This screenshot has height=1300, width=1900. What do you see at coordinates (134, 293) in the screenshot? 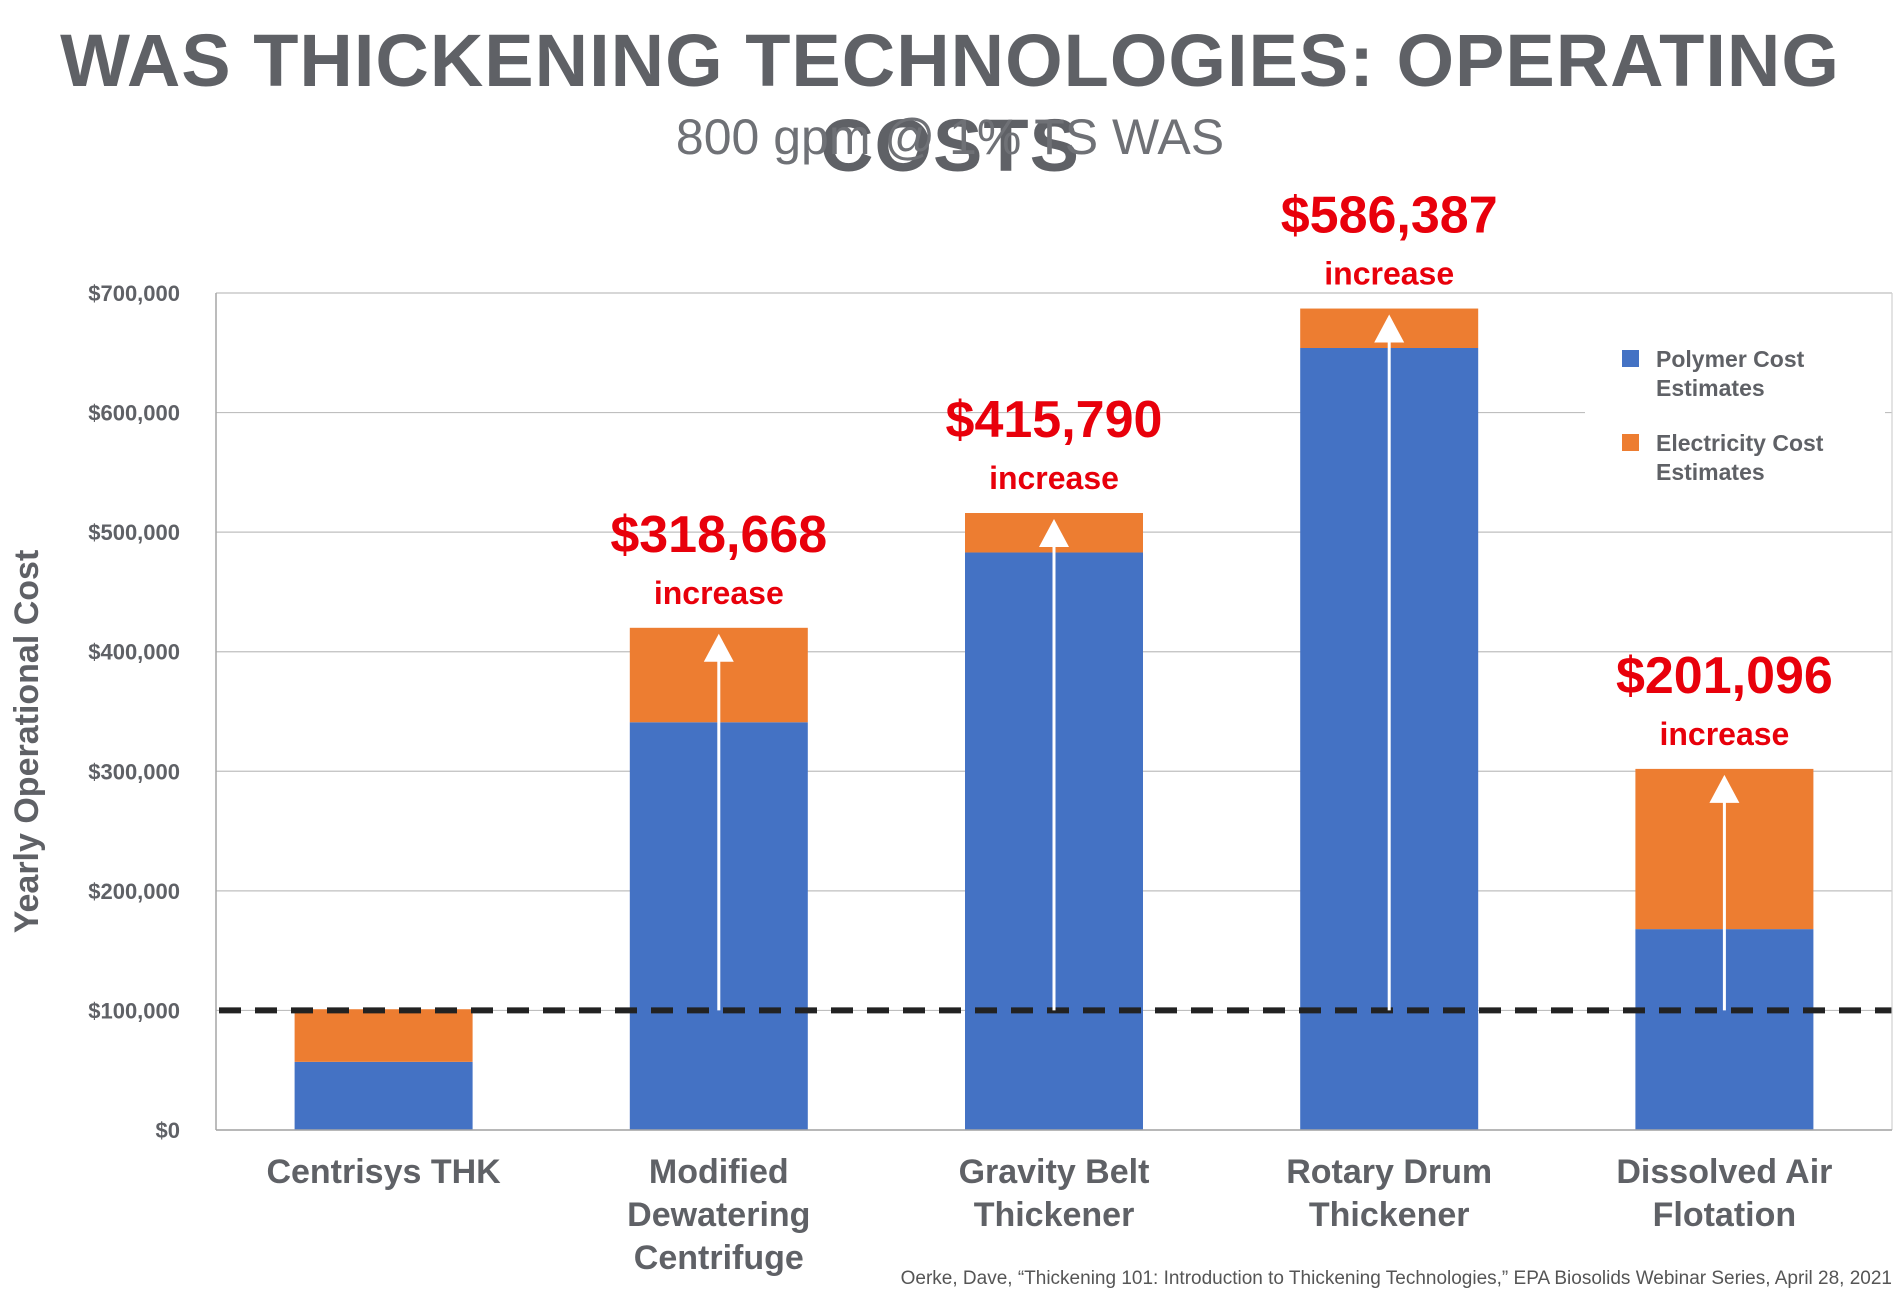
I see `y-tick-label: $700,000` at bounding box center [134, 293].